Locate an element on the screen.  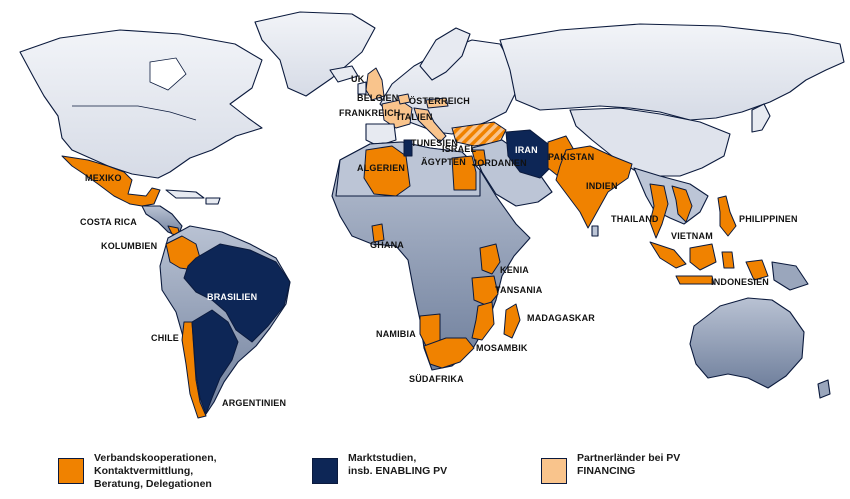
cuba is located at coordinates (185, 194).